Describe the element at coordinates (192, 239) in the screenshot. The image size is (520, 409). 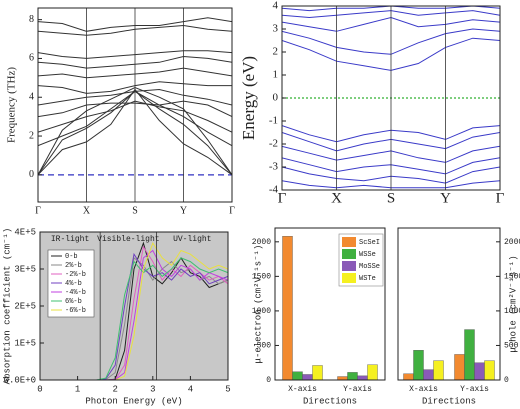
I see `region-label: UV-light` at that location.